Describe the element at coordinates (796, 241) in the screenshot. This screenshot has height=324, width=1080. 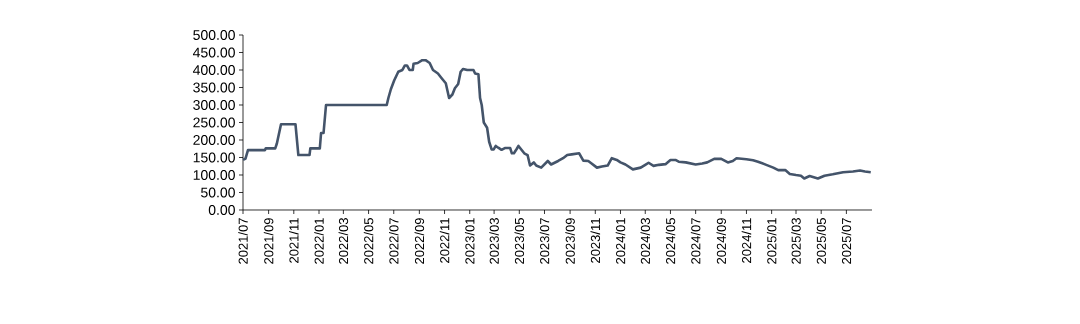
I see `x-tick-label: 2025/03` at that location.